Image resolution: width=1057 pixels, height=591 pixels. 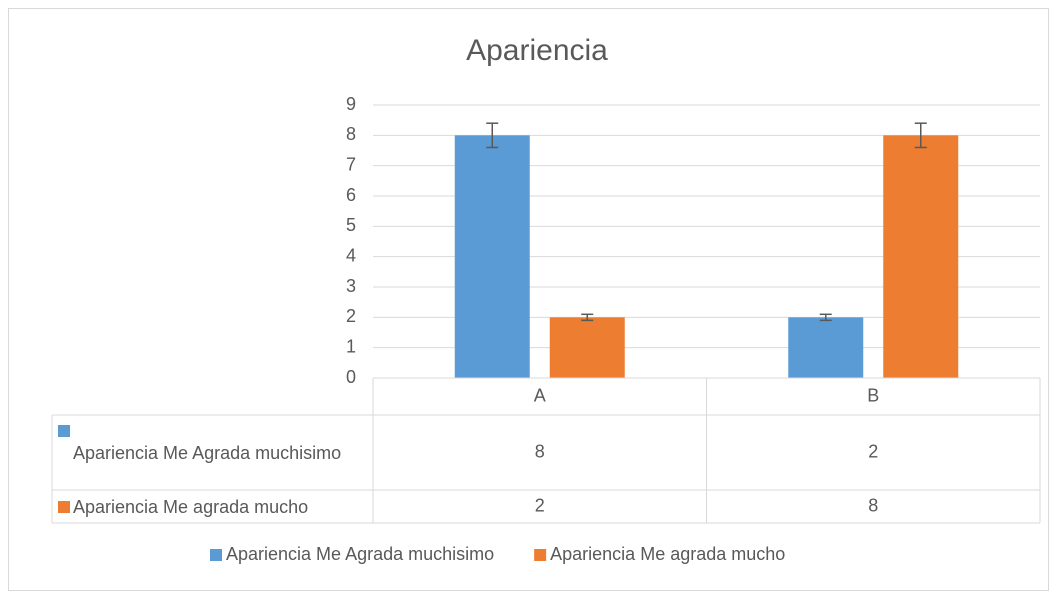 I want to click on table-row-label-text: Apariencia Me Agrada muchisimo, so click(x=213, y=452).